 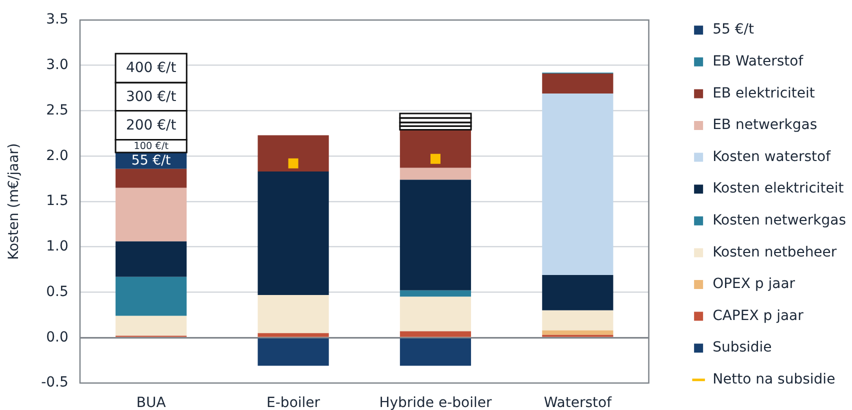 What do you see at coordinates (57, 292) in the screenshot?
I see `y-tick-label: 0.5` at bounding box center [57, 292].